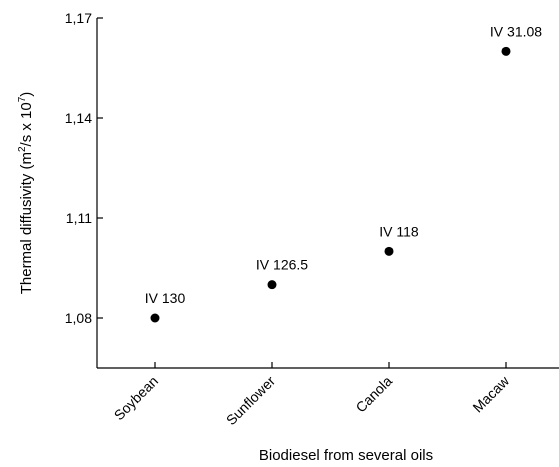  Describe the element at coordinates (84, 168) in the screenshot. I see `y-ticks: 1,08 1,11 1,14 1,17` at that location.